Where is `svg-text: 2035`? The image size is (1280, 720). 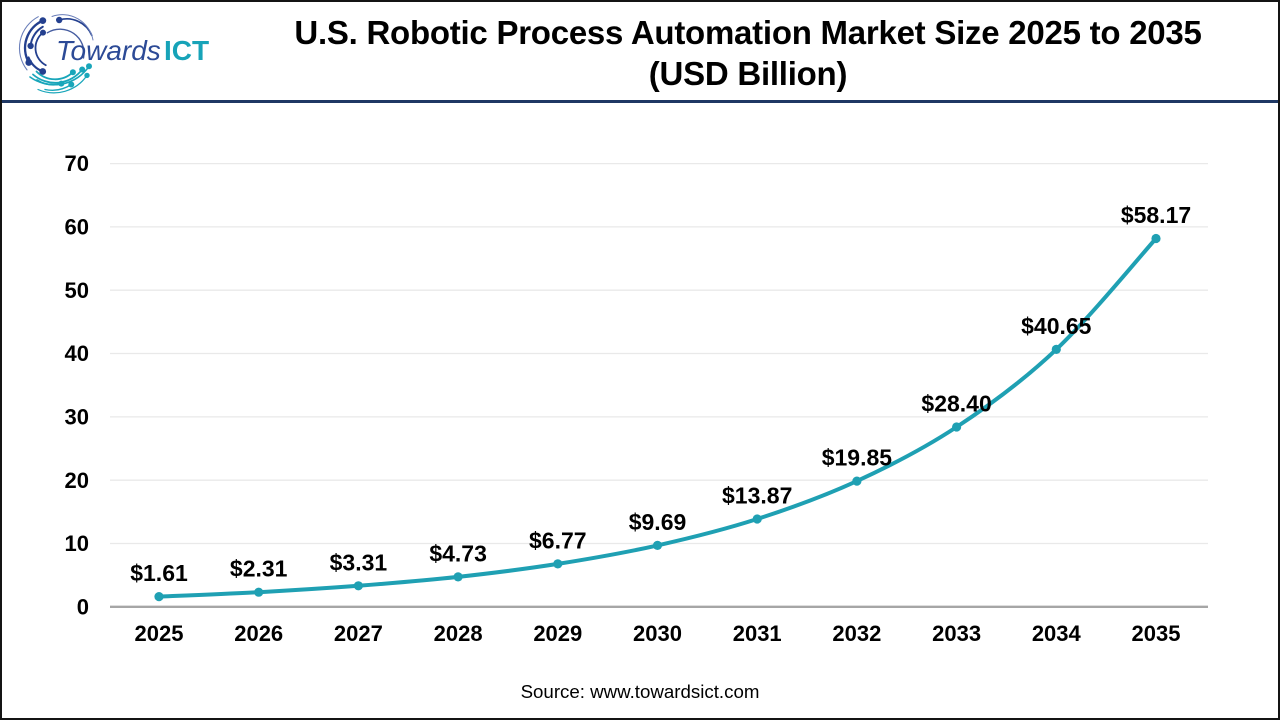 svg-text: 2035 is located at coordinates (1156, 633).